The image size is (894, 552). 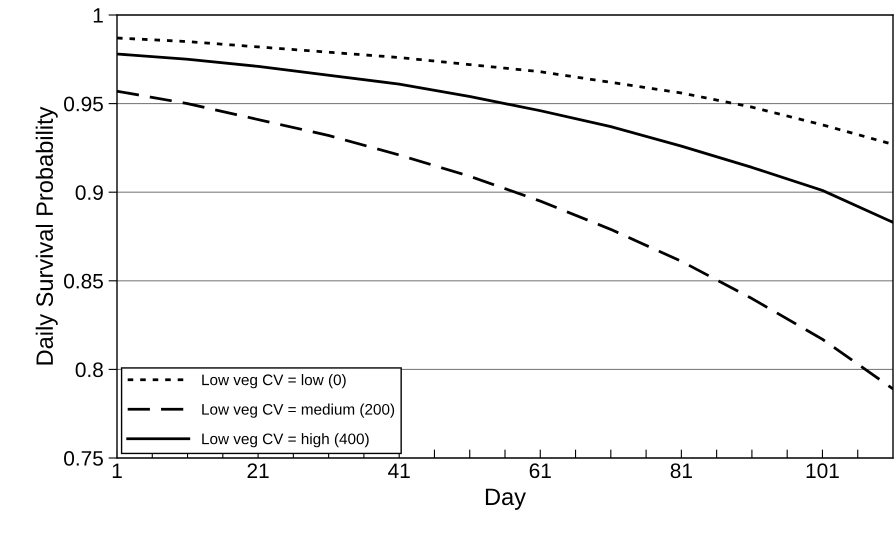 What do you see at coordinates (399, 471) in the screenshot?
I see `x-tick-label: 41` at bounding box center [399, 471].